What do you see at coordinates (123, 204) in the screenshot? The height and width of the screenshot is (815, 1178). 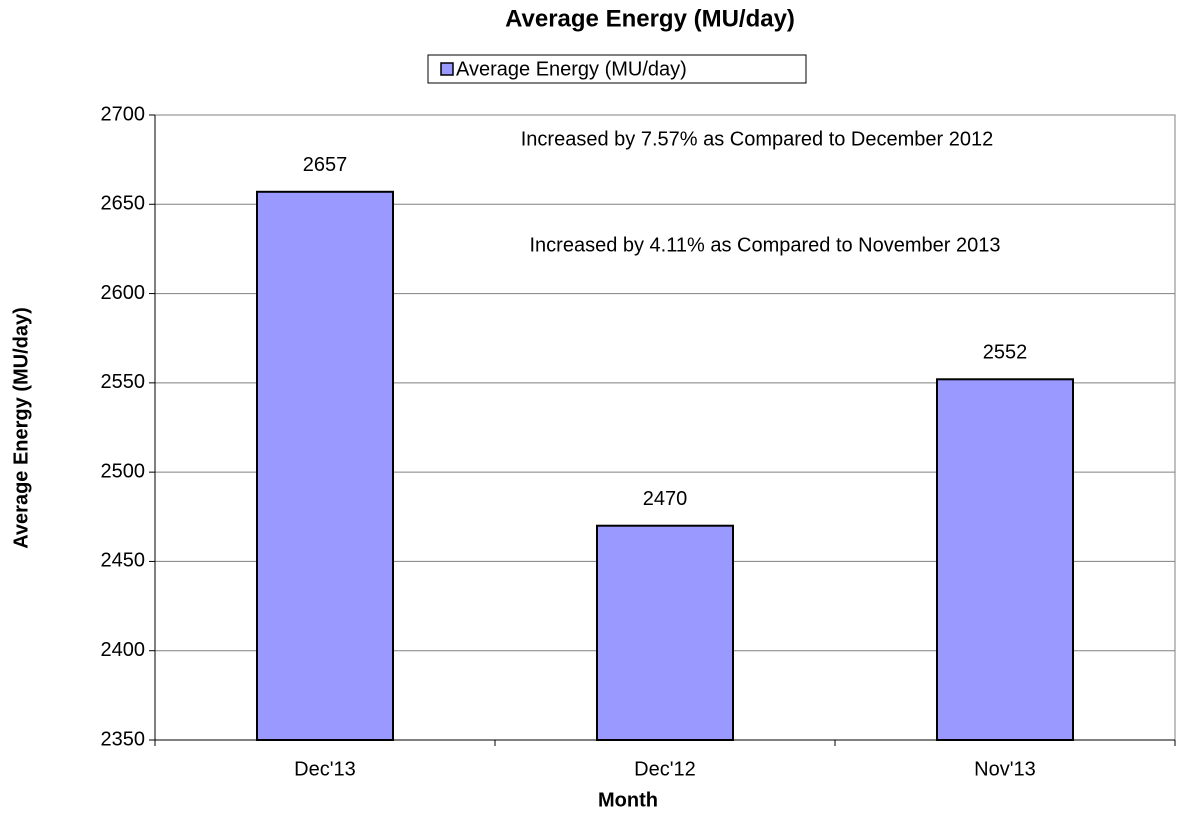 I see `y-tick-label: 2650` at bounding box center [123, 204].